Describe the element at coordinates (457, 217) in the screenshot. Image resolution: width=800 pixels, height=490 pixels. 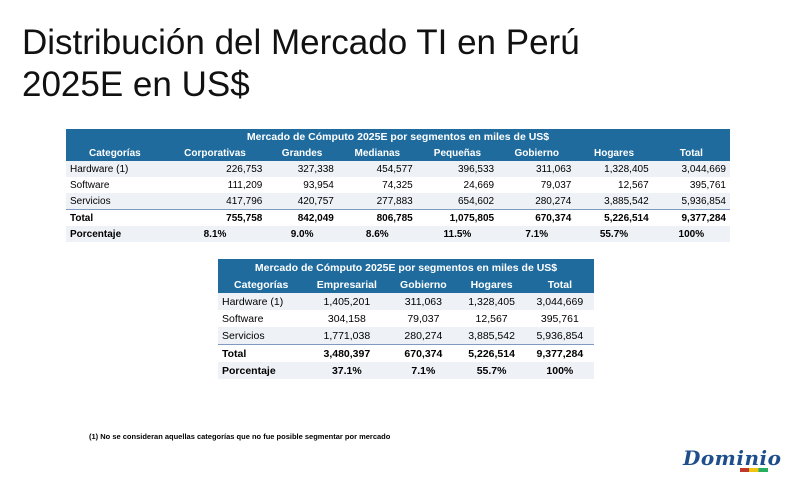
I see `table-cell: 1,075,805` at that location.